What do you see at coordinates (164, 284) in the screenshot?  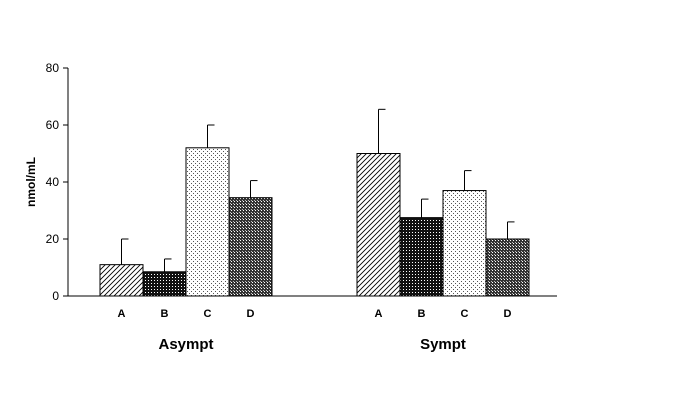 I see `bar-asympt-b` at bounding box center [164, 284].